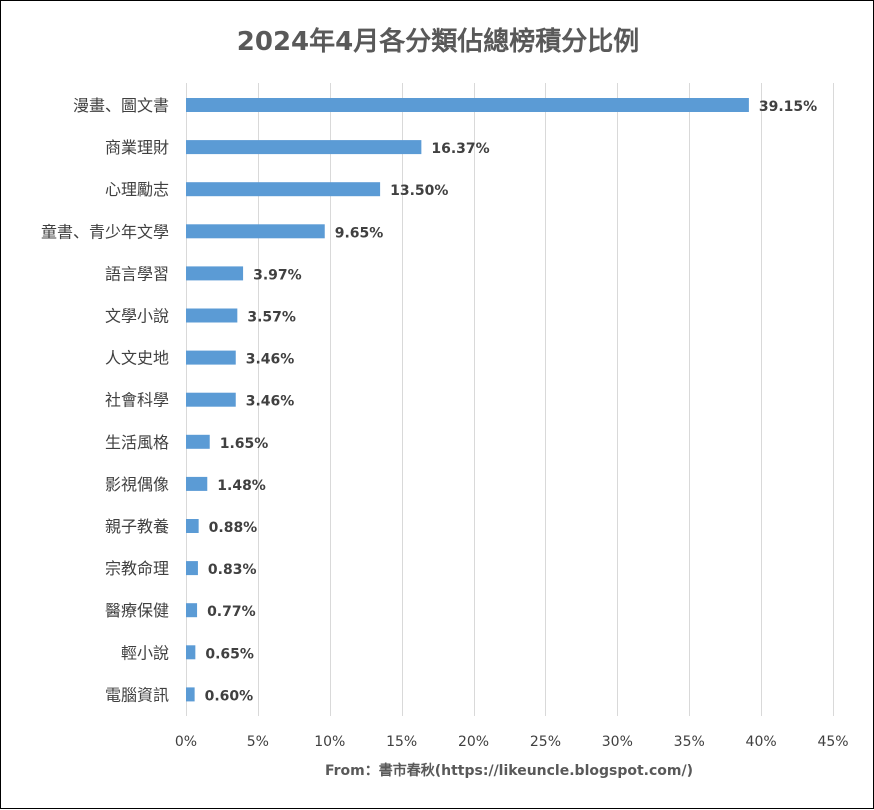 This screenshot has height=810, width=874. Describe the element at coordinates (788, 107) in the screenshot. I see `value-label: 39.15%` at that location.